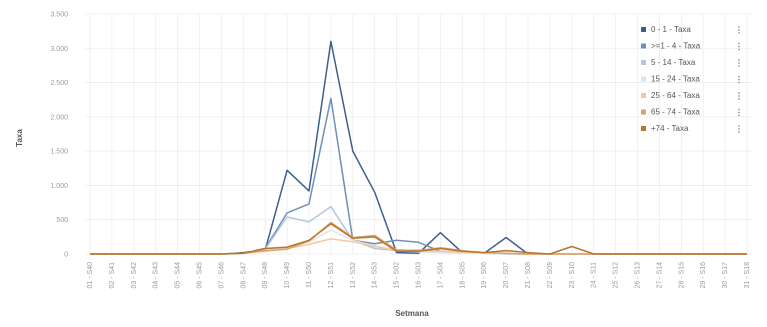 Image resolution: width=767 pixels, height=327 pixels. I want to click on x-tick-label: 02 - S41, so click(112, 275).